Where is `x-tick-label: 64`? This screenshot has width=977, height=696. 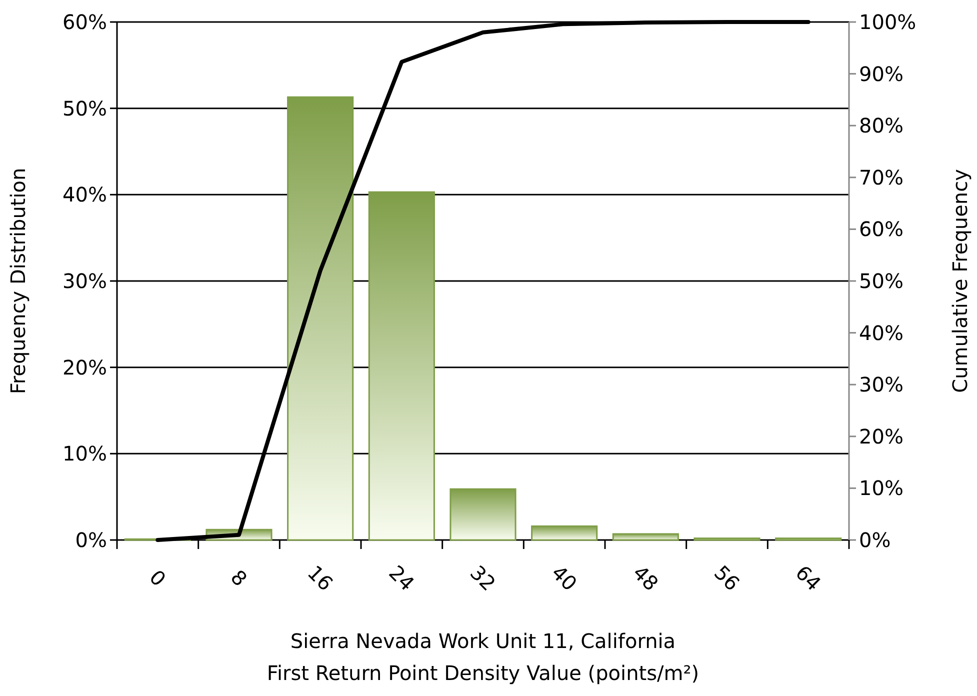 x-tick-label: 64 is located at coordinates (808, 578).